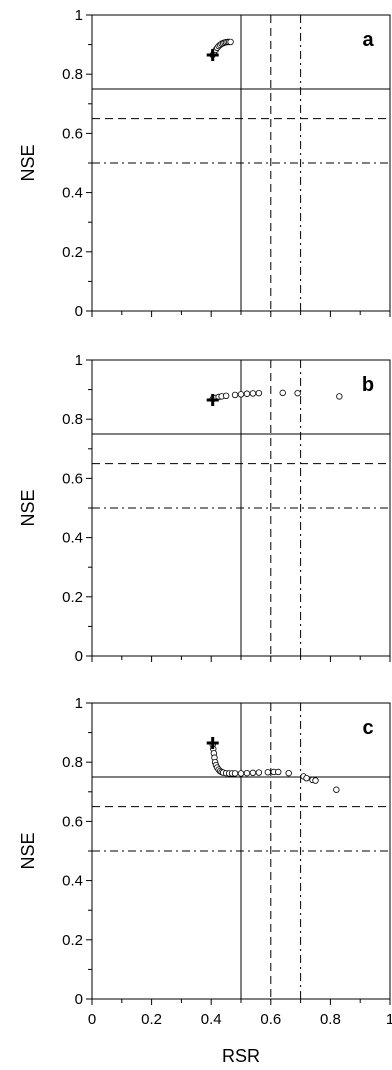 Image resolution: width=392 pixels, height=1070 pixels. I want to click on x-tick-label: 1, so click(389, 1019).